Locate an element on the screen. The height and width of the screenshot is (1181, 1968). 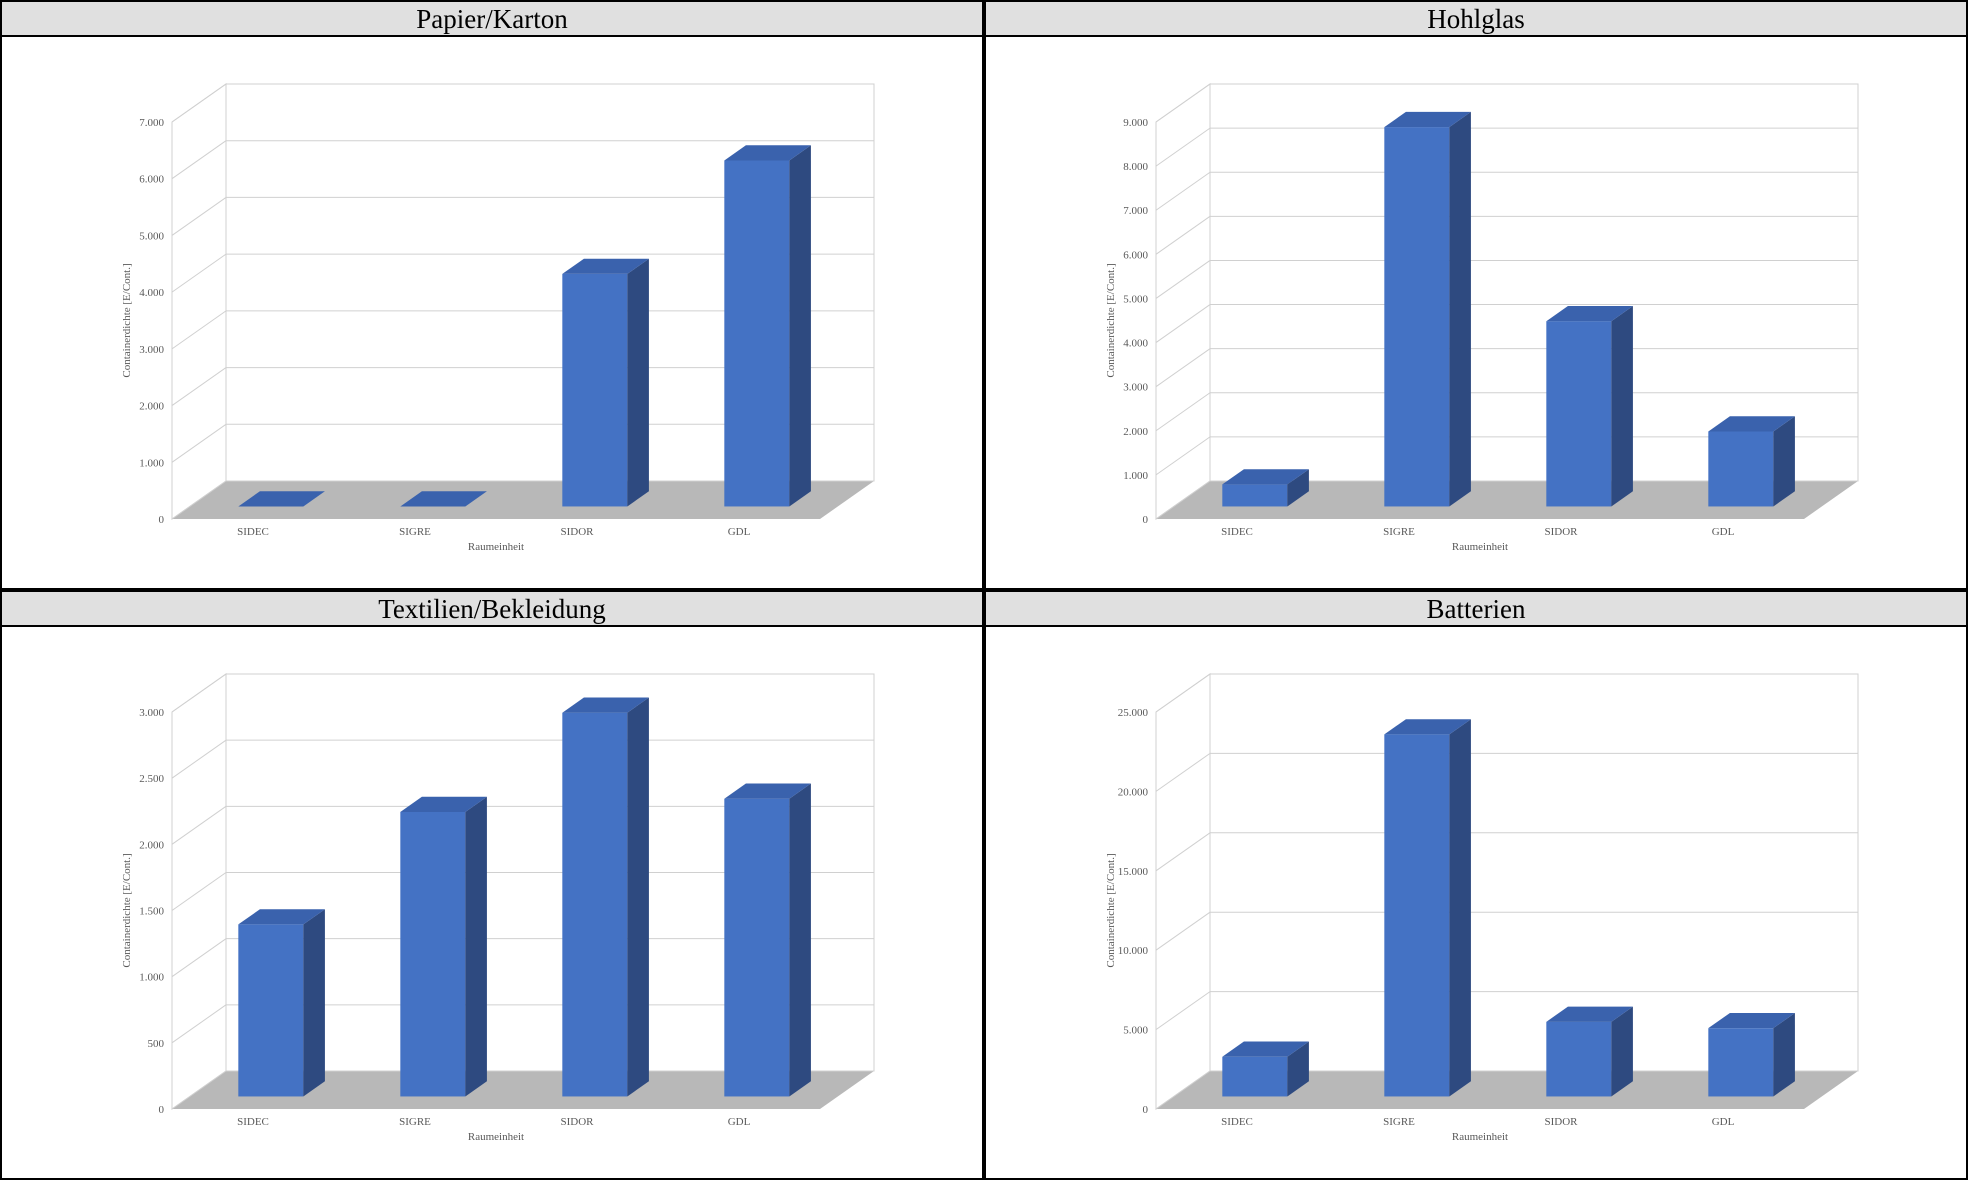
y-tick-label: 500 is located at coordinates (156, 1044).